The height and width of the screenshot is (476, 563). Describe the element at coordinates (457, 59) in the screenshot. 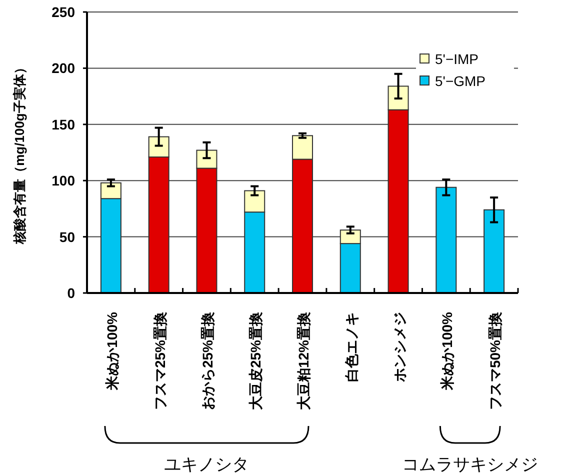

I see `legend-label: 5'−IMP` at that location.